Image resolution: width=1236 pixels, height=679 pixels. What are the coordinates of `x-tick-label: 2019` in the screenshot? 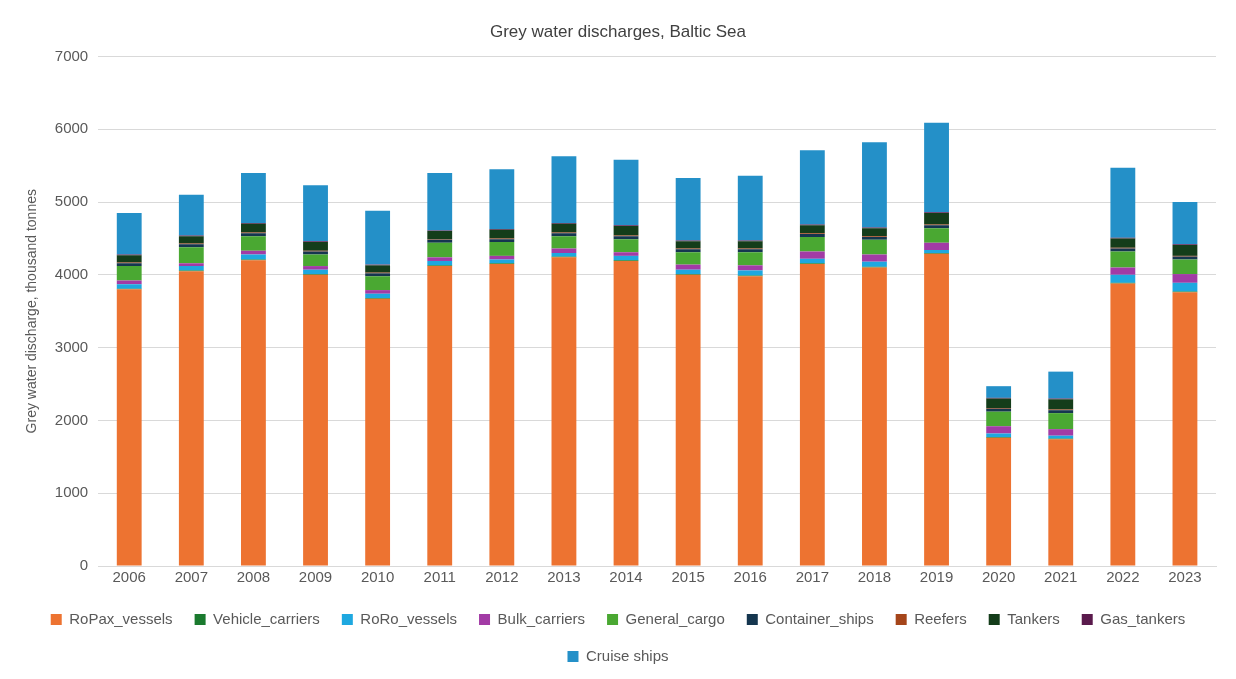 It's located at (936, 577).